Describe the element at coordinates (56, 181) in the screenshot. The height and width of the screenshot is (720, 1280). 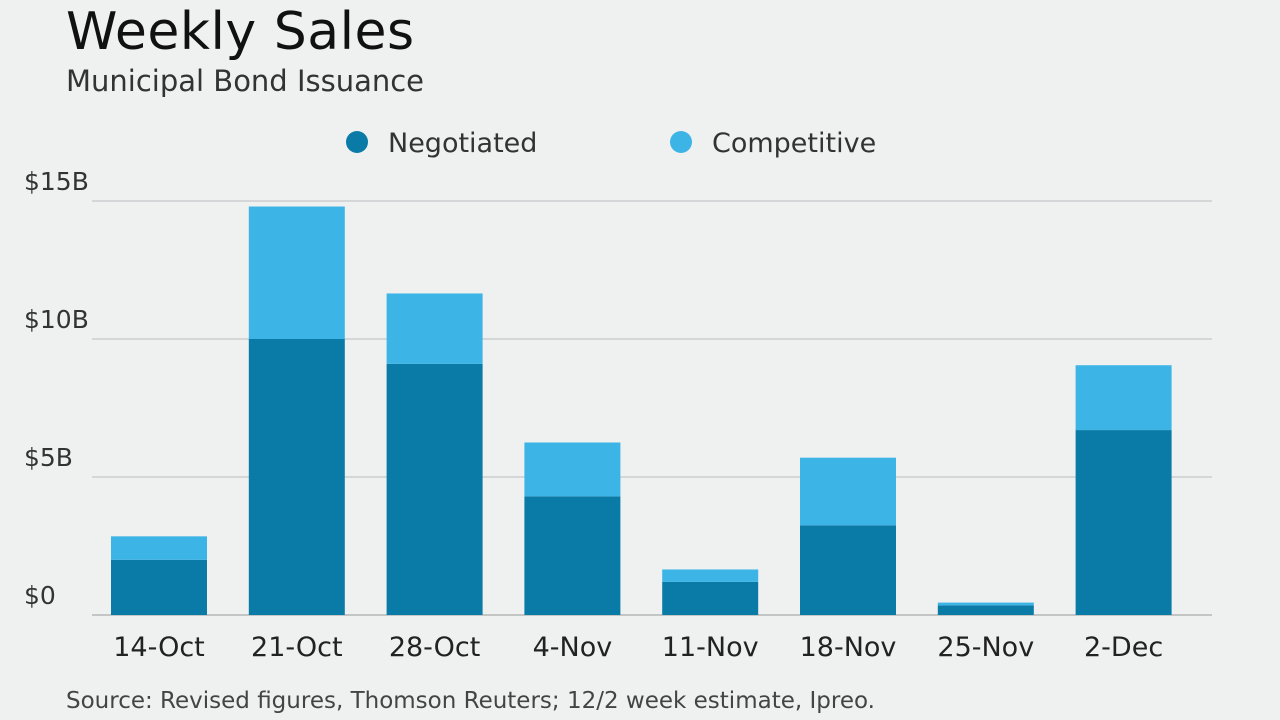
I see `y-tick-label: $15B` at that location.